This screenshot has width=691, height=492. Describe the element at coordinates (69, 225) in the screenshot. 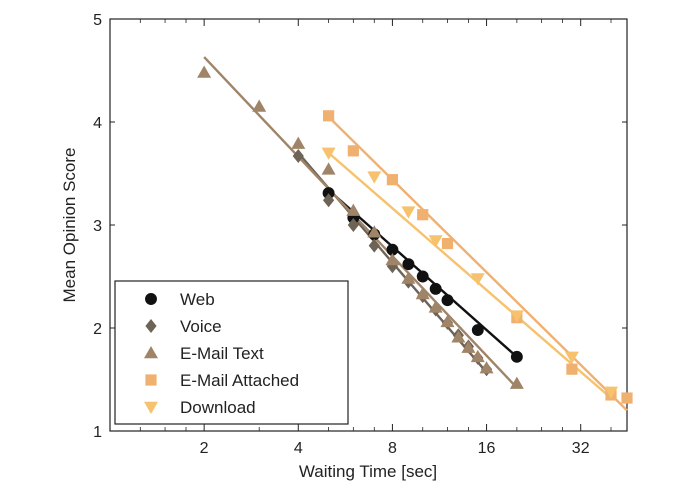

I see `y-axis-label: Mean Opinion Score` at that location.